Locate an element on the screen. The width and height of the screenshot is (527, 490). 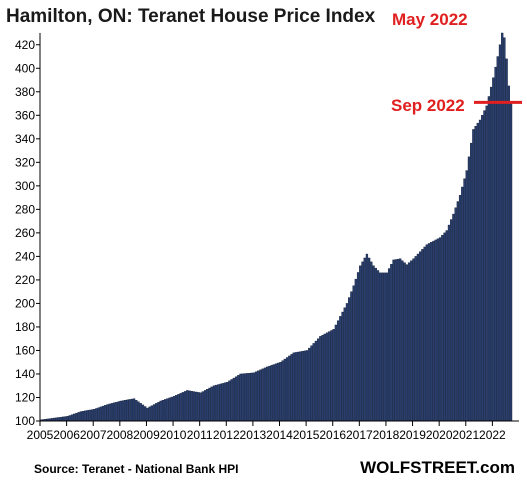
x-tick-label: 2018 is located at coordinates (386, 435).